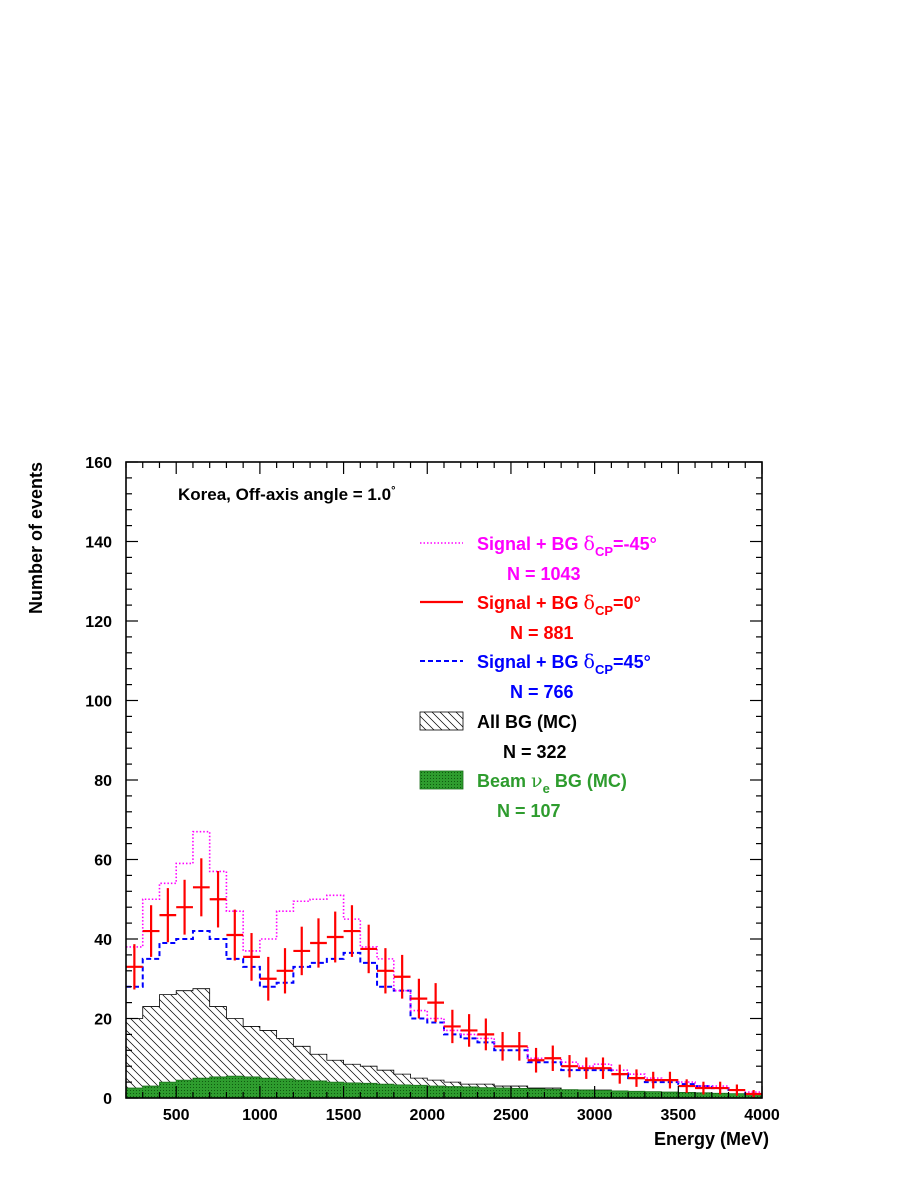 The image size is (913, 1182). Describe the element at coordinates (527, 722) in the screenshot. I see `legend-label: All BG (MC)` at that location.